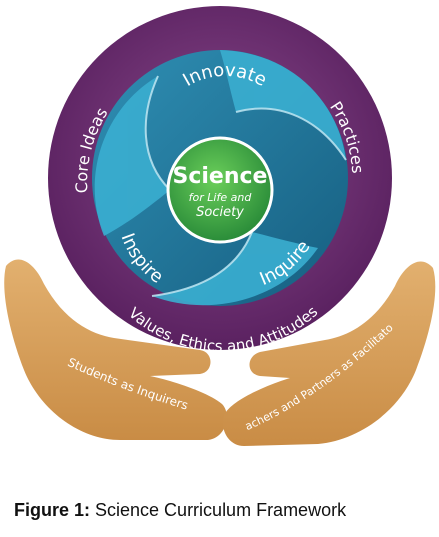 The height and width of the screenshot is (537, 439). Describe the element at coordinates (221, 197) in the screenshot. I see `center-line1: for Life and` at that location.